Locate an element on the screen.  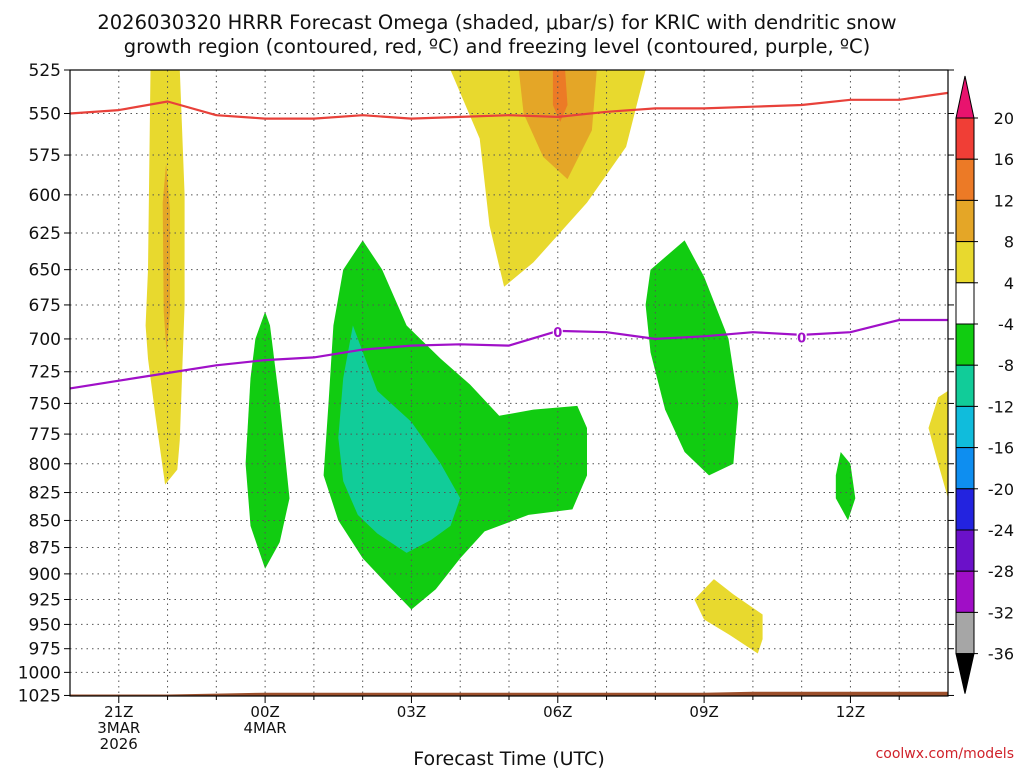
y-tick-label: 1000 is located at coordinates (39, 673).